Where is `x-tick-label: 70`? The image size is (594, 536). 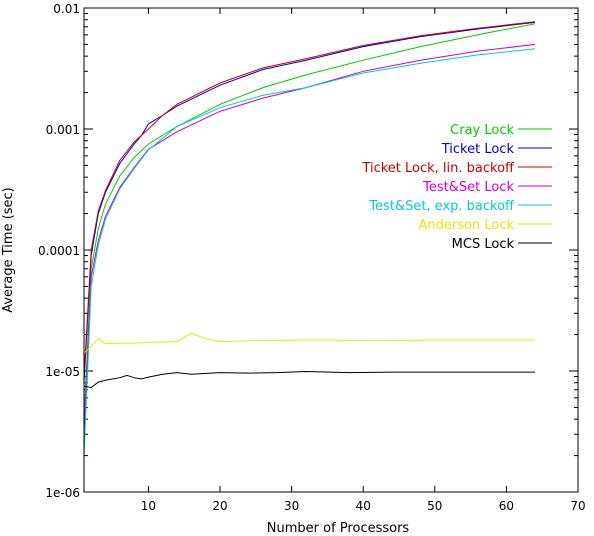
x-tick-label: 70 is located at coordinates (577, 506).